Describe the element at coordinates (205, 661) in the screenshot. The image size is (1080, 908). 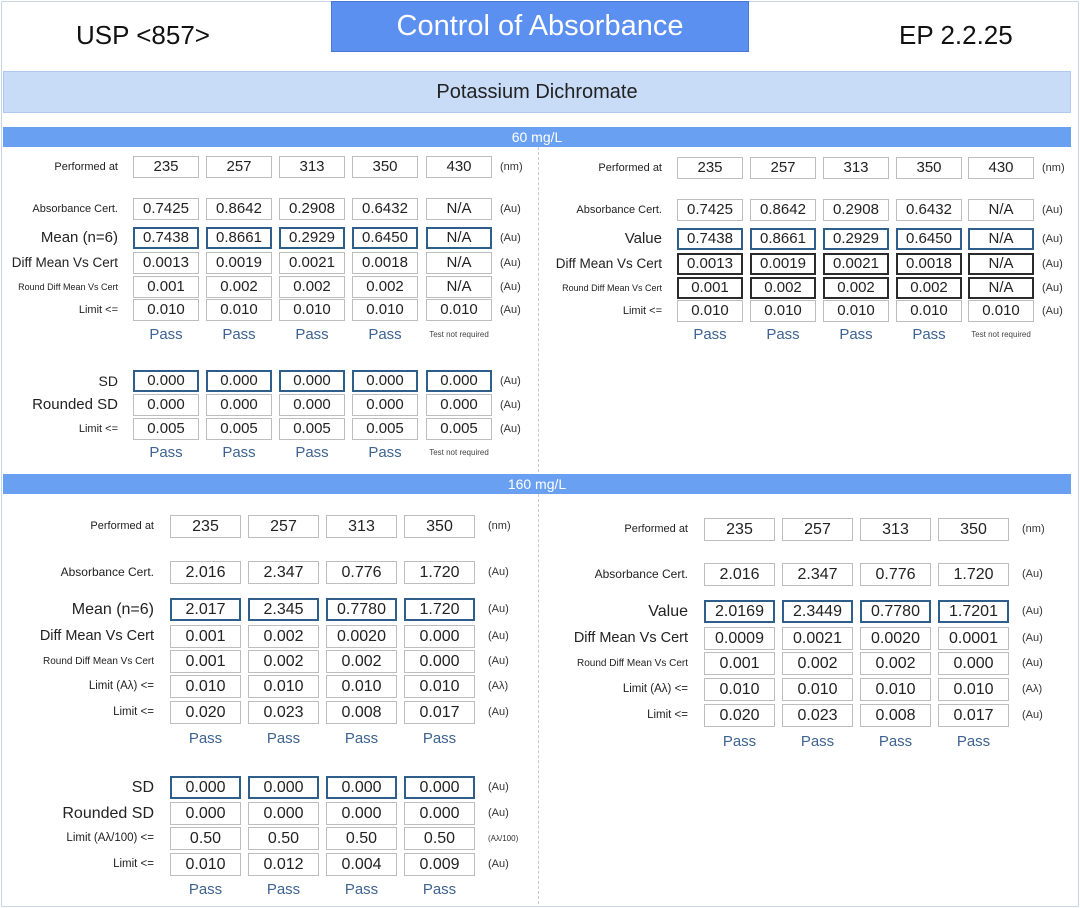
I see `s160-left-round-diff-mean-vs-cert-cell: 0.001` at that location.